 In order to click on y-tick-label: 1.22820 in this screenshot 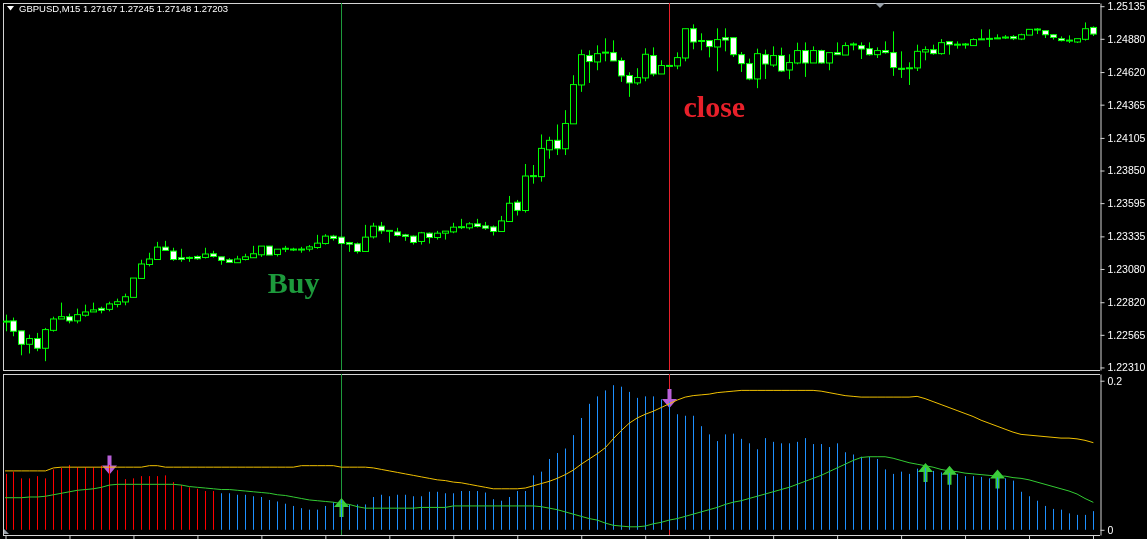, I will do `click(1126, 302)`.